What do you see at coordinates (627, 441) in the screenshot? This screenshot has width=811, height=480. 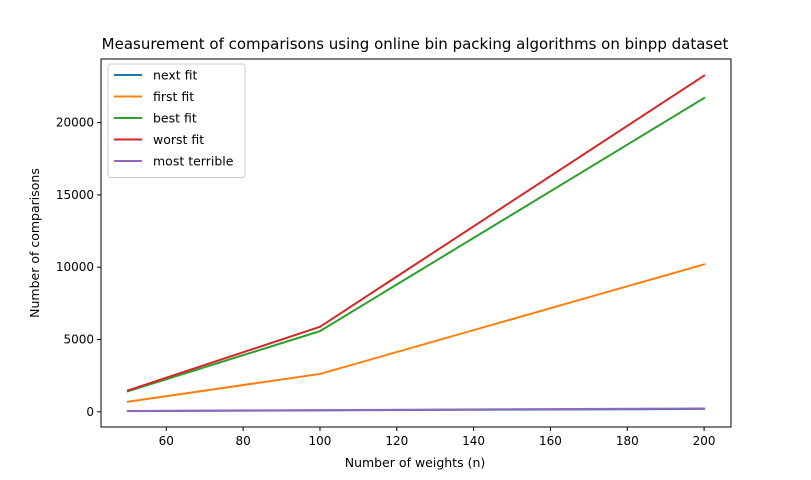 I see `x-tick-label: 180` at bounding box center [627, 441].